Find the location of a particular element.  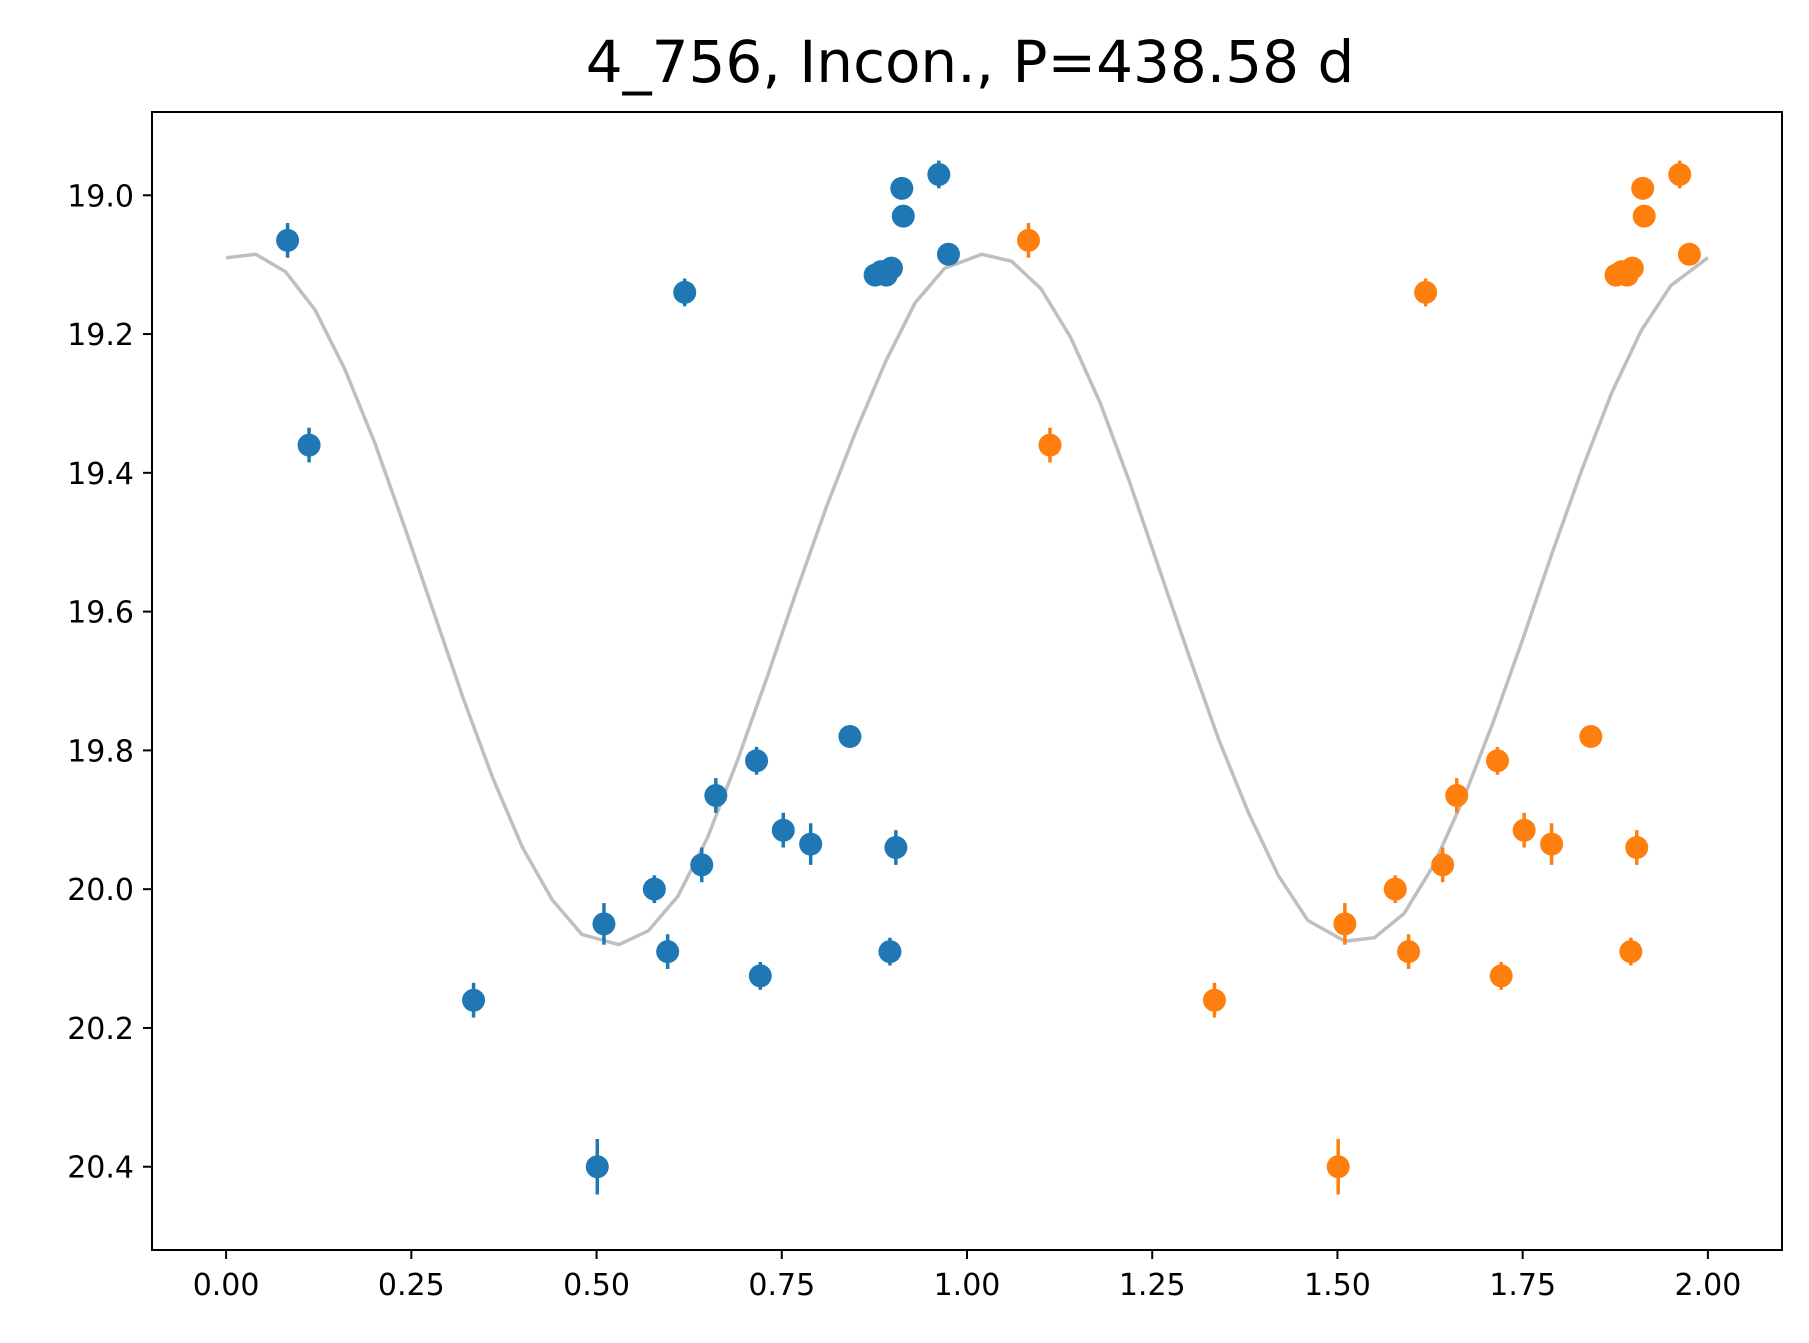

y-tick-label: 19.8 is located at coordinates (100, 751).